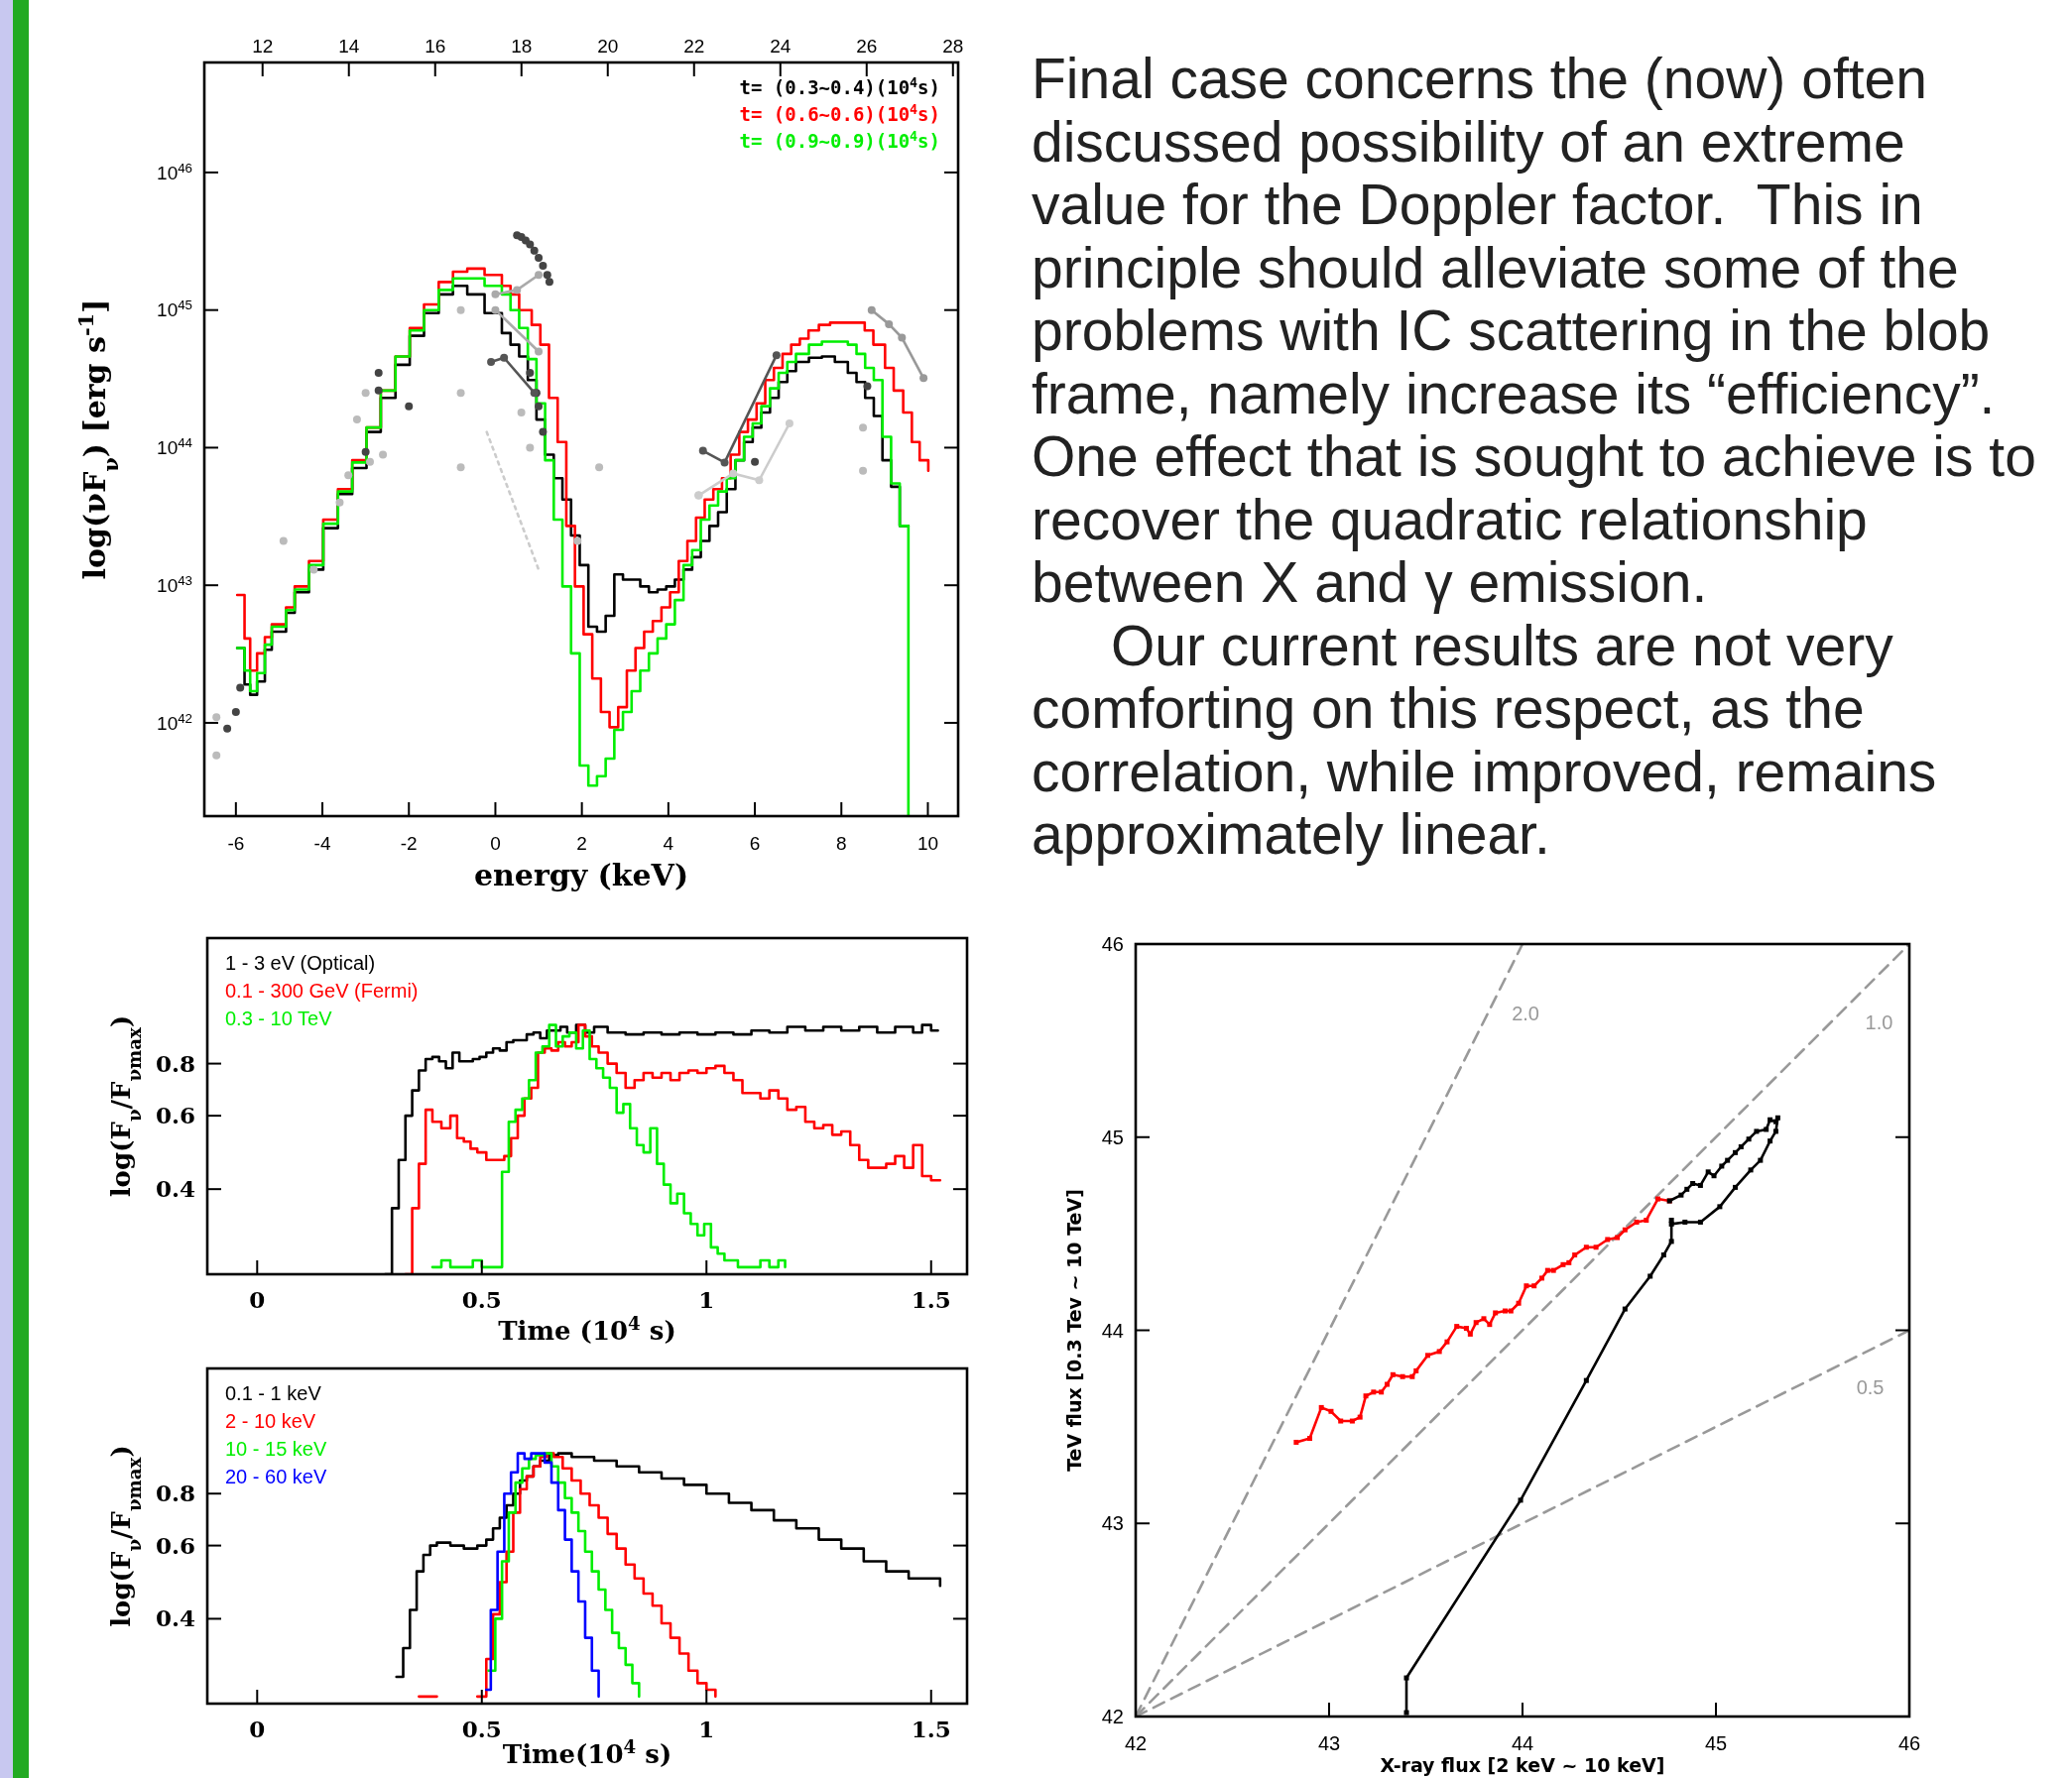  Describe the element at coordinates (279, 1019) in the screenshot. I see `text: 0.3 - 10 TeV` at that location.